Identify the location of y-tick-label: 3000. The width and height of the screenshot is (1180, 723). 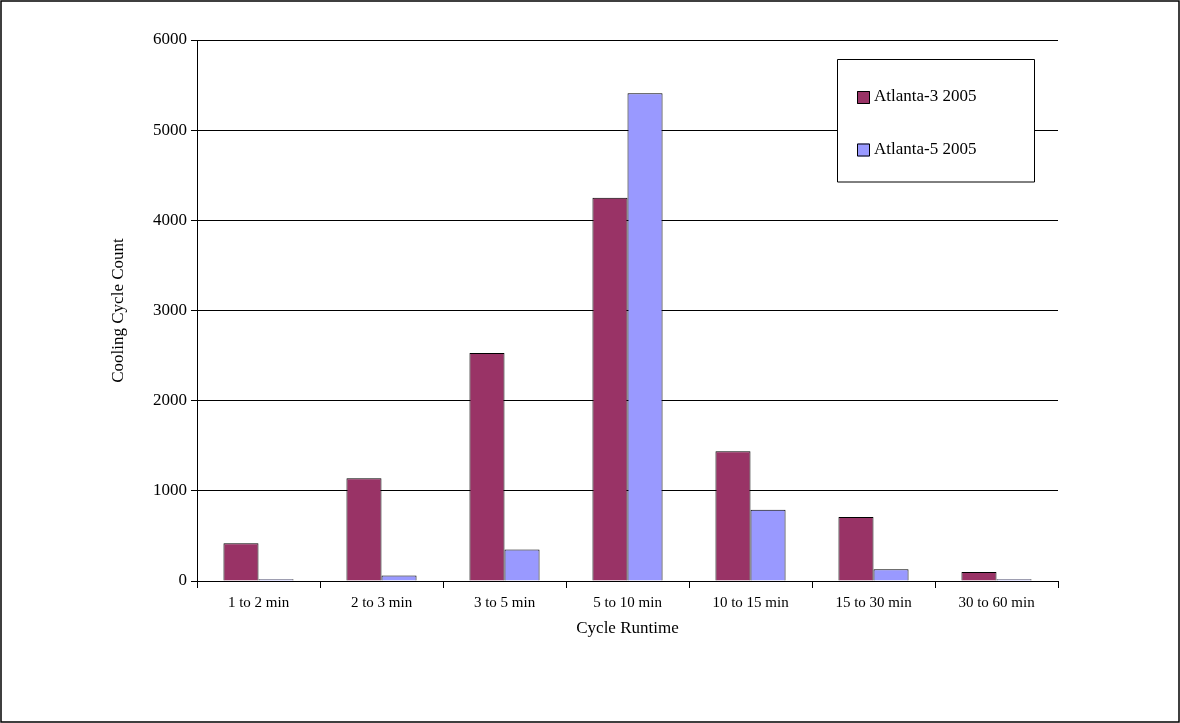
(170, 309).